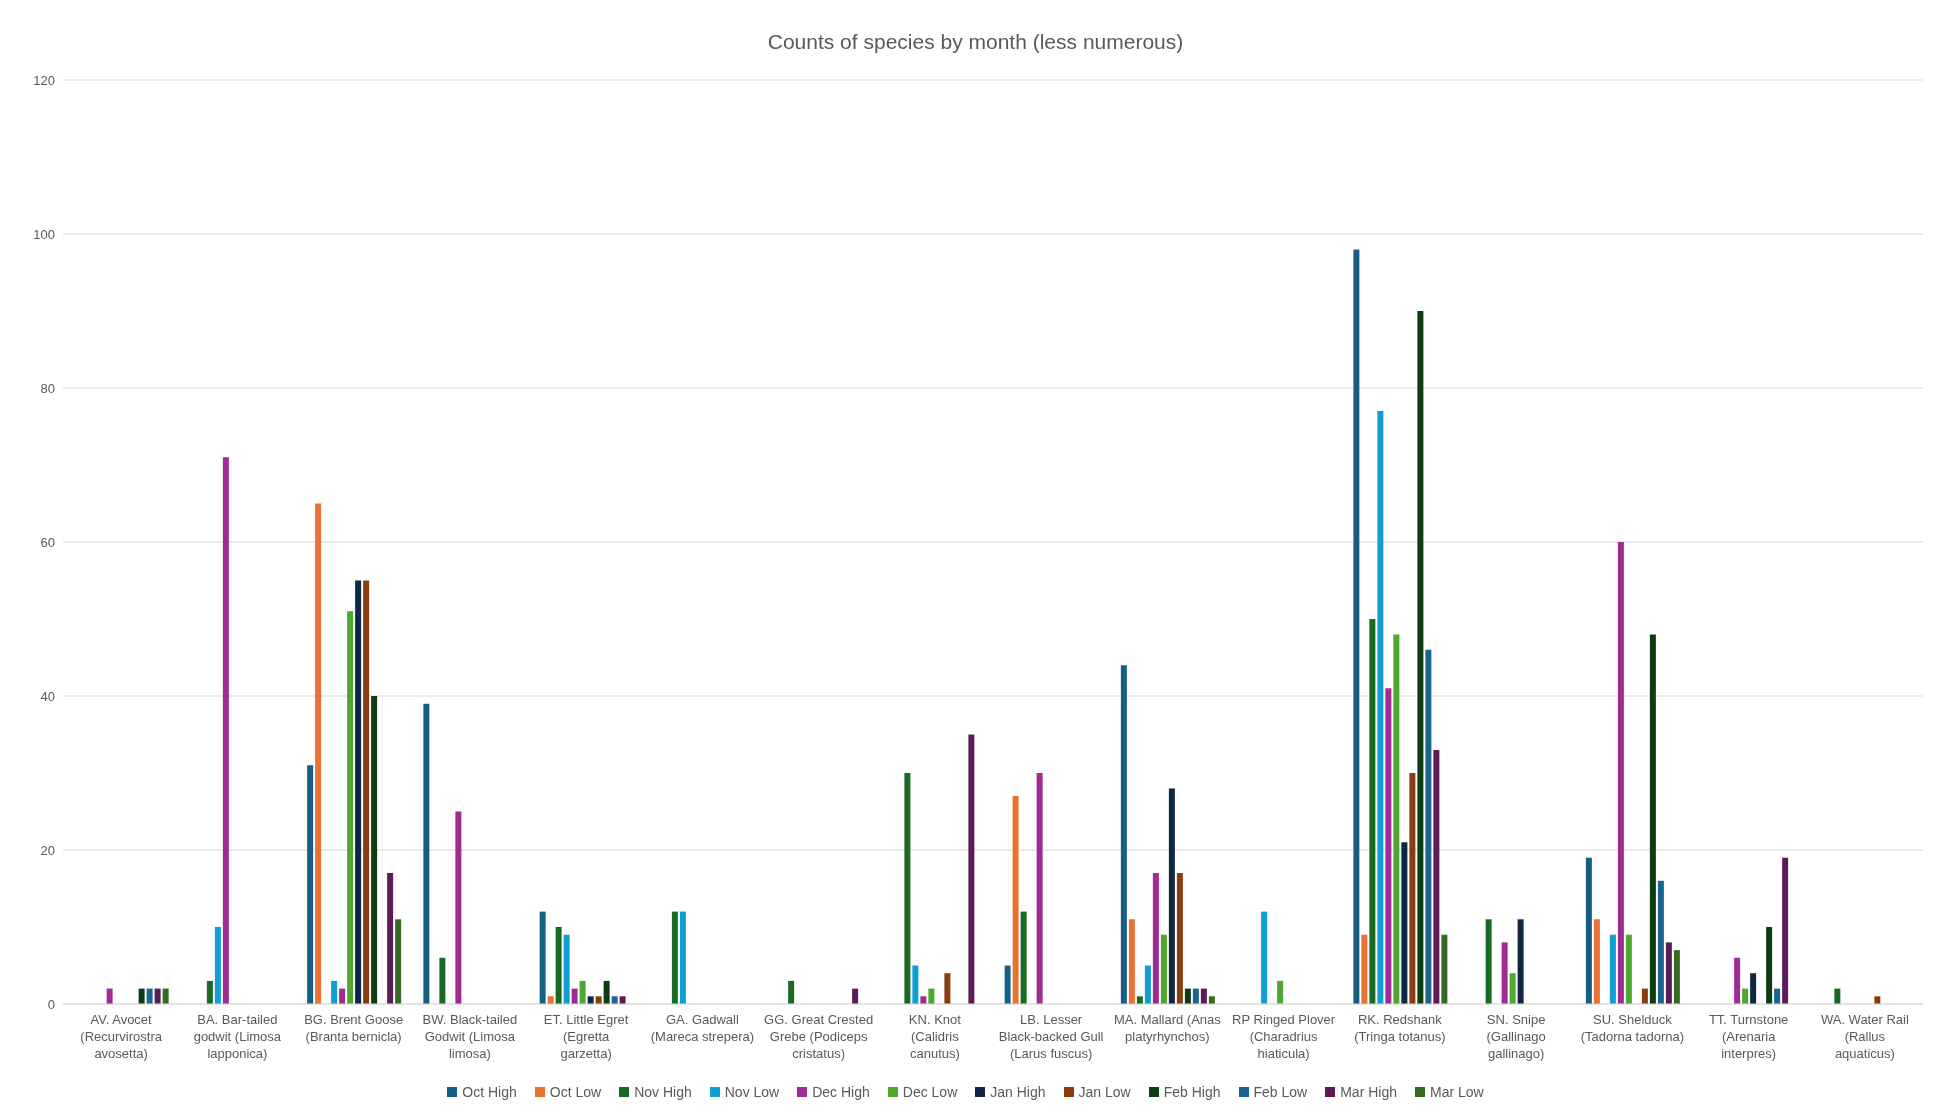 The image size is (1951, 1117). What do you see at coordinates (51, 1004) in the screenshot?
I see `y-tick-label: 0` at bounding box center [51, 1004].